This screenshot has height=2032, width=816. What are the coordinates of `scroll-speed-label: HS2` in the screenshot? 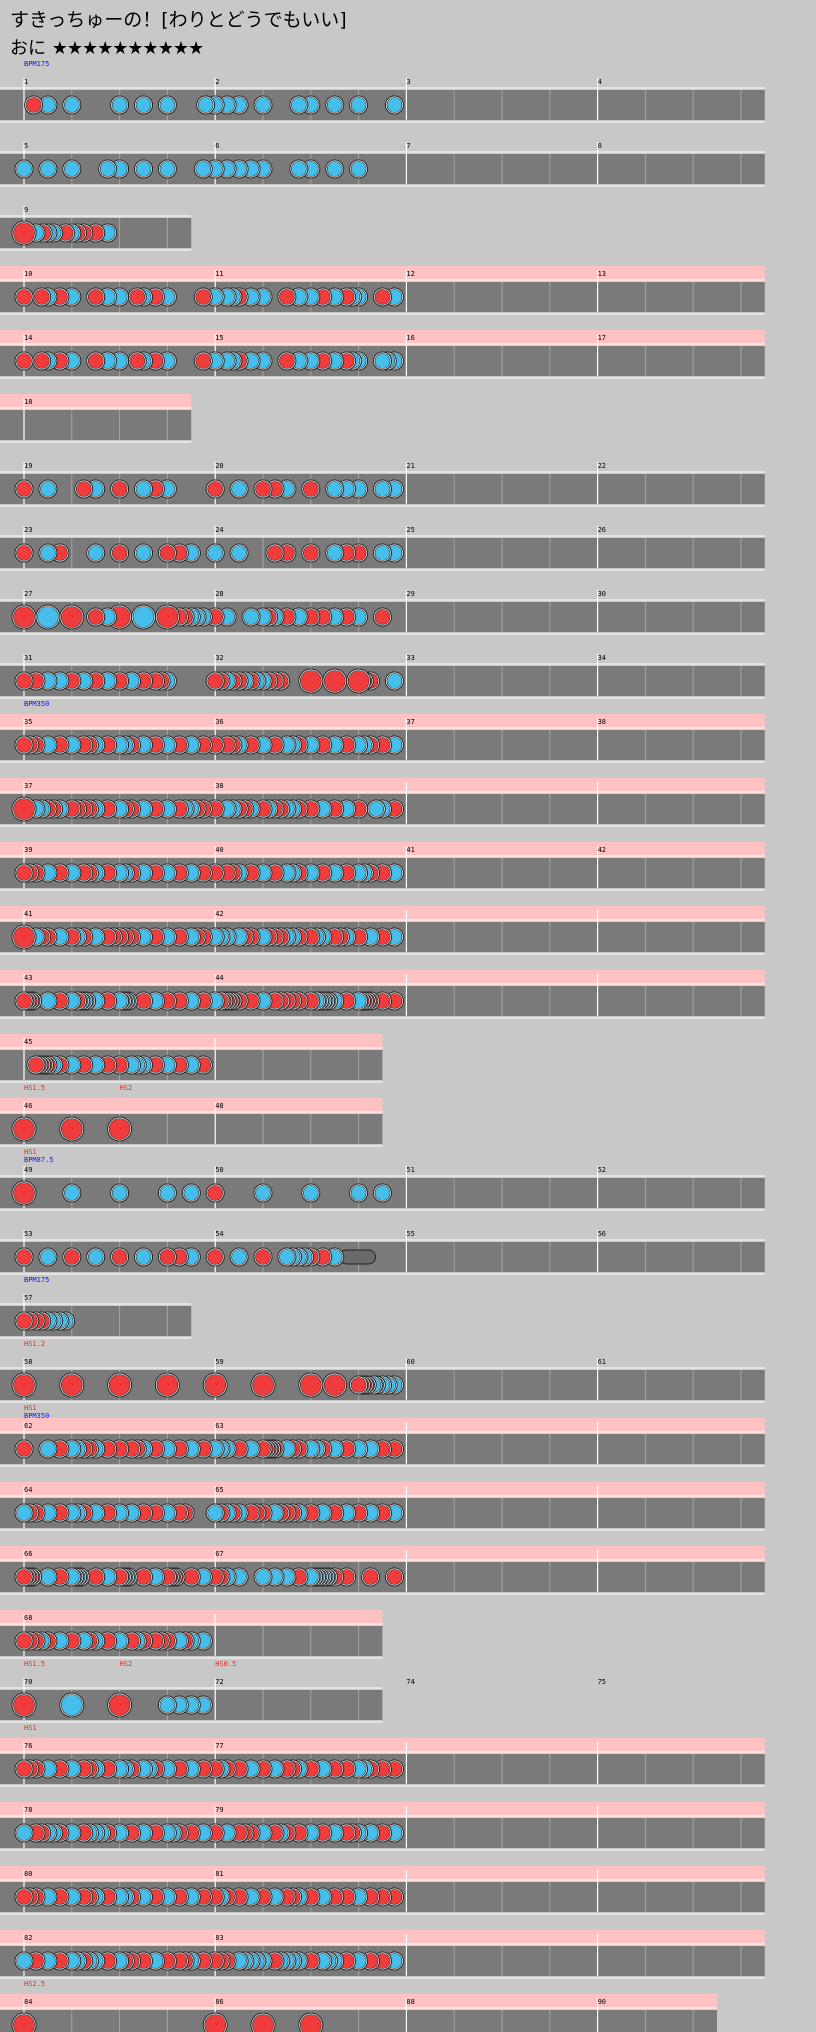 It's located at (126, 1088).